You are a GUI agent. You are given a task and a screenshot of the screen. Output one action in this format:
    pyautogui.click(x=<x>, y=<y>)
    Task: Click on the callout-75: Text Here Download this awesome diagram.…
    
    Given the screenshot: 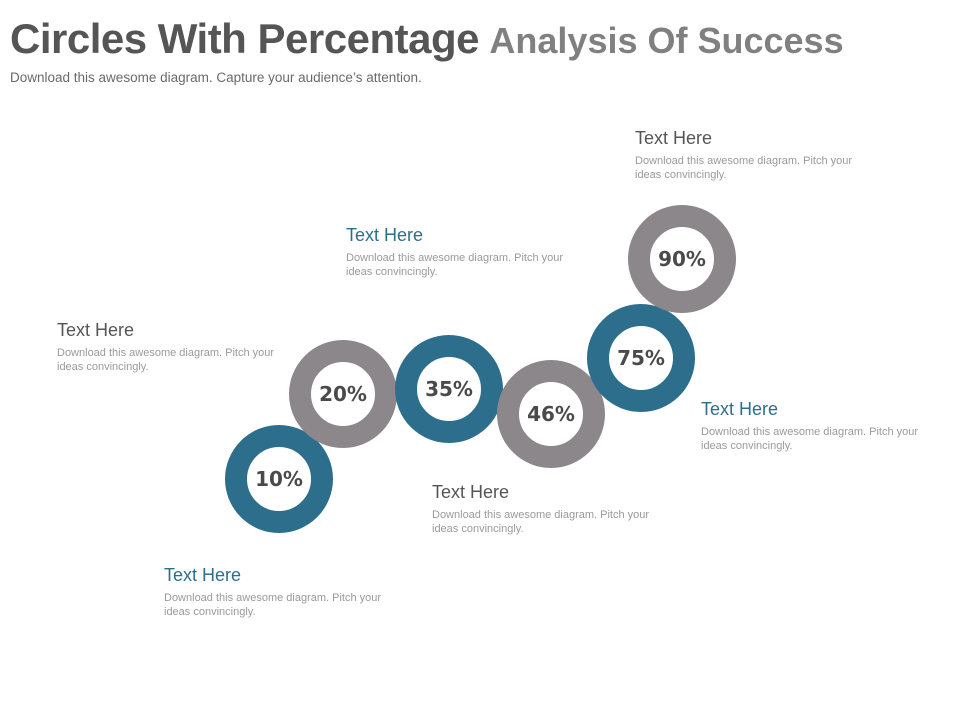 What is the action you would take?
    pyautogui.click(x=813, y=426)
    